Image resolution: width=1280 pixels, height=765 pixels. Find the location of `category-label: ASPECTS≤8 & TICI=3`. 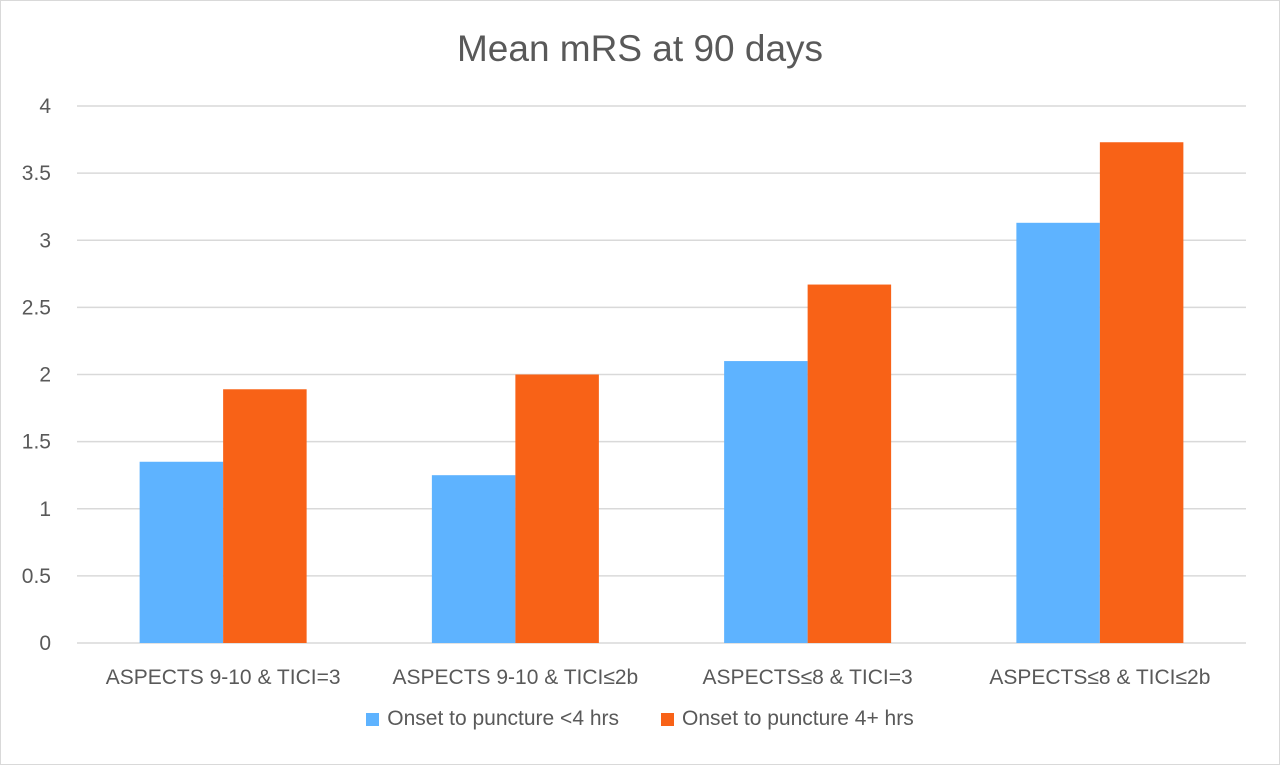

category-label: ASPECTS≤8 & TICI=3 is located at coordinates (808, 677).